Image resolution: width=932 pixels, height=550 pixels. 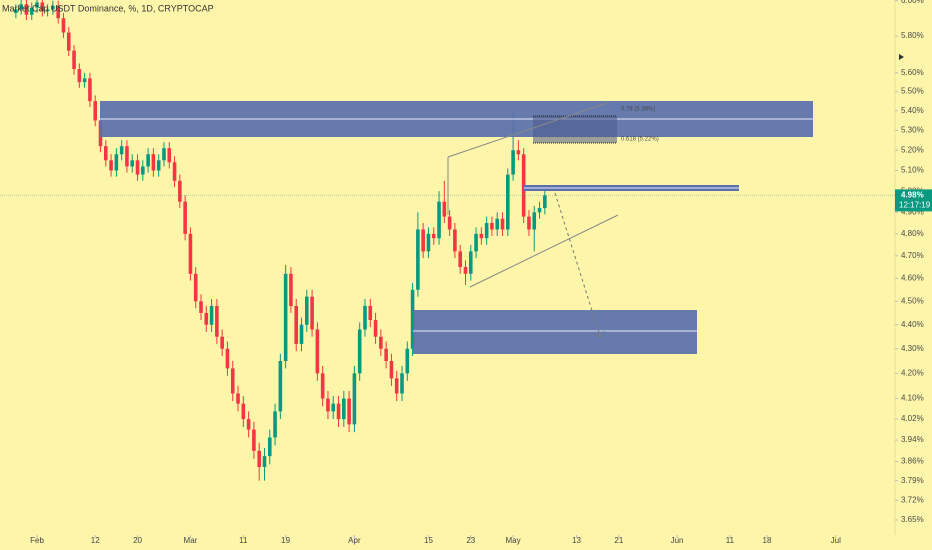 What do you see at coordinates (912, 398) in the screenshot?
I see `y-tick-label: 4.10%` at bounding box center [912, 398].